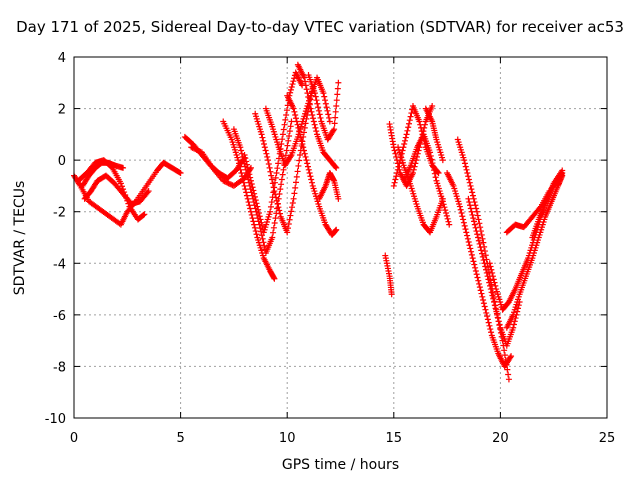  What do you see at coordinates (394, 438) in the screenshot?
I see `x-tick-label: 15` at bounding box center [394, 438].